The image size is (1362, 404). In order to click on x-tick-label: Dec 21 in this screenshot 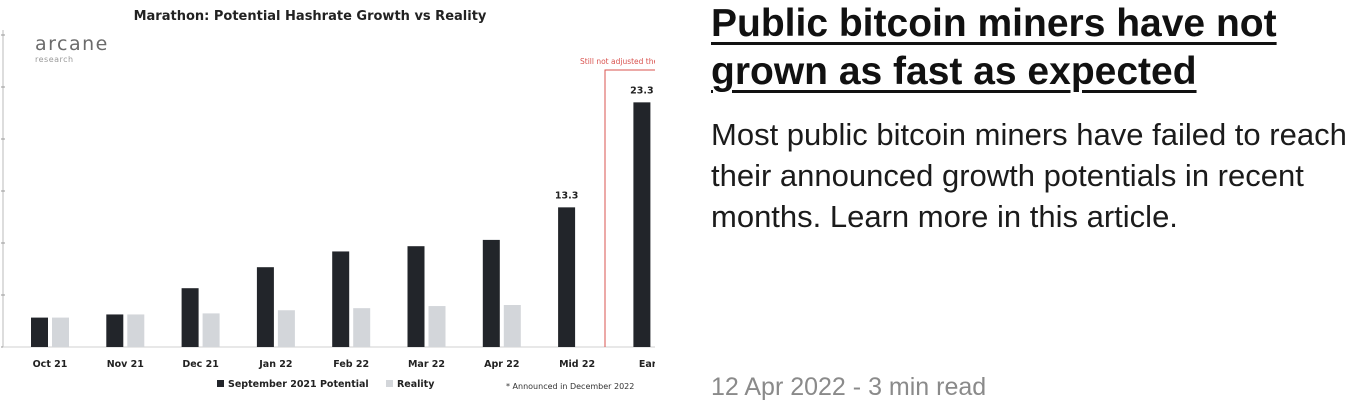, I will do `click(200, 364)`.